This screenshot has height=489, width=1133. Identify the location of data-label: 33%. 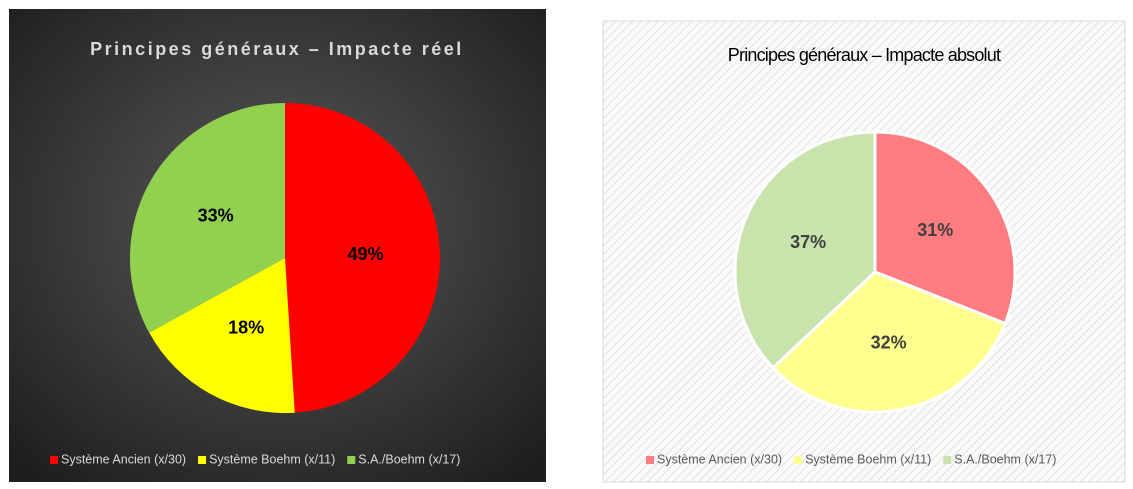
(216, 216).